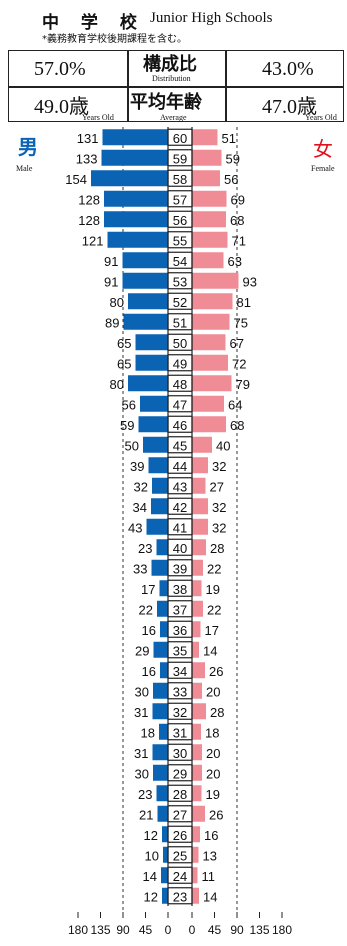  What do you see at coordinates (323, 168) in the screenshot?
I see `female-label-en: Female` at bounding box center [323, 168].